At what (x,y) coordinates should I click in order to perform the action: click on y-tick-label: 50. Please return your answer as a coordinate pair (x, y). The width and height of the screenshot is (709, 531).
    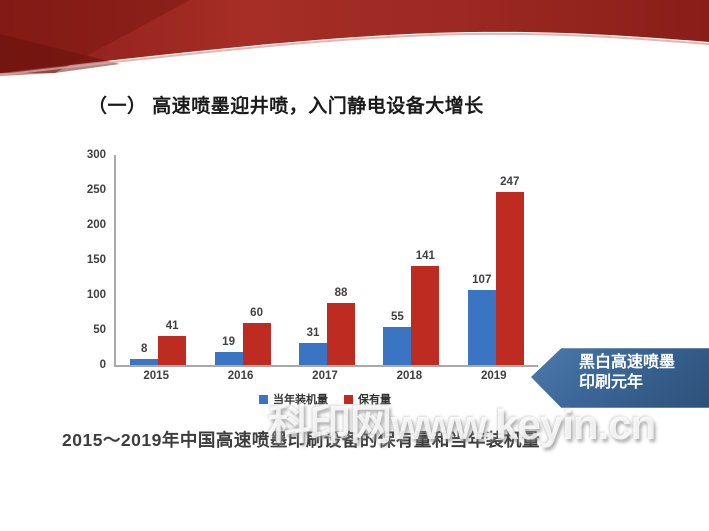
    Looking at the image, I should click on (99, 330).